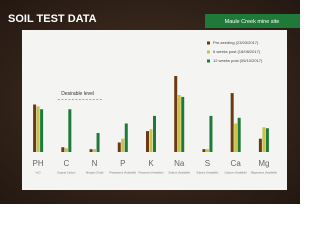 The image size is (320, 240). I want to click on x-sublabel: Organic Carbon, so click(66, 173).